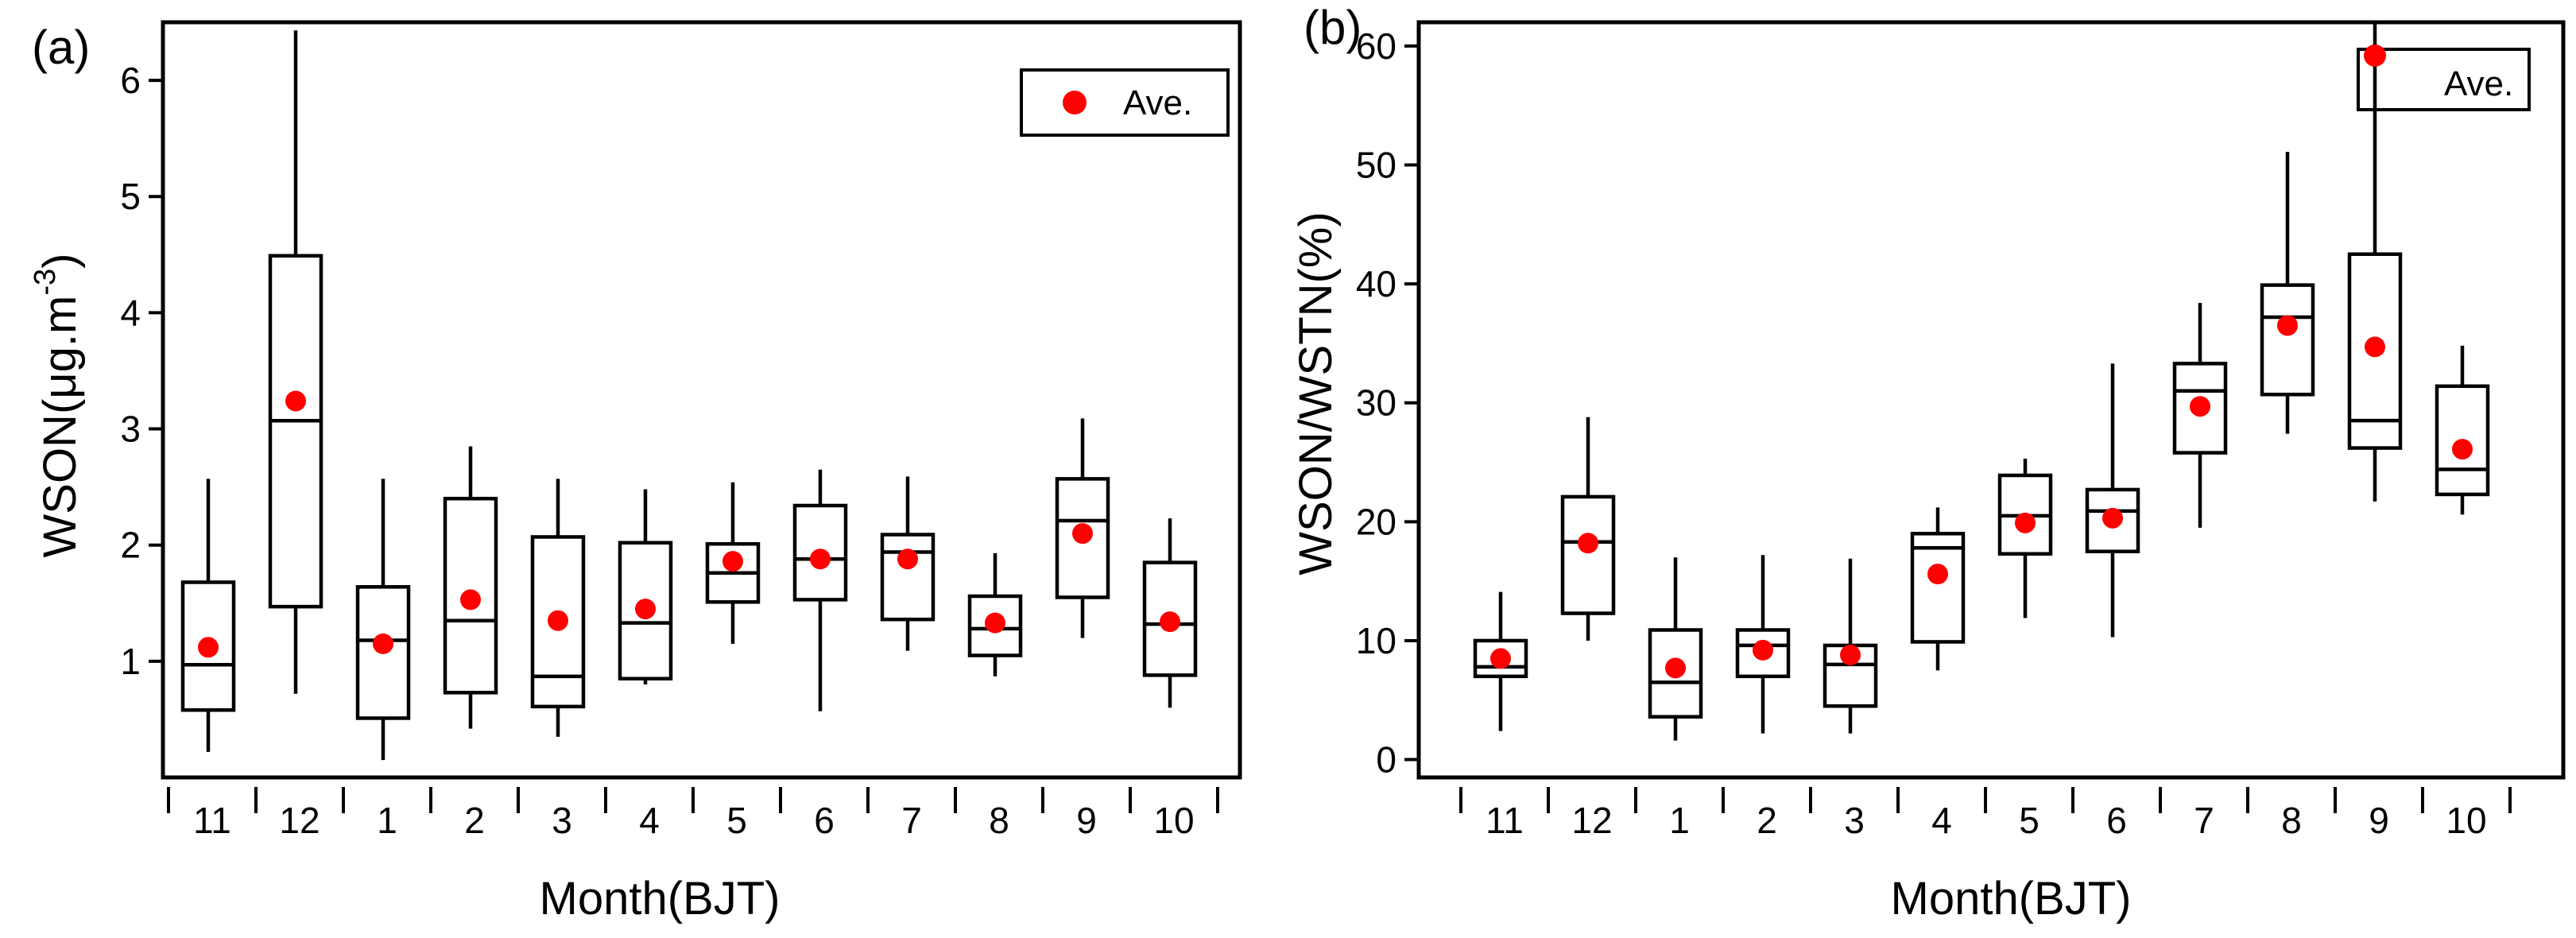 The width and height of the screenshot is (2576, 938). I want to click on panel-b-y-tick-label: 40, so click(1376, 283).